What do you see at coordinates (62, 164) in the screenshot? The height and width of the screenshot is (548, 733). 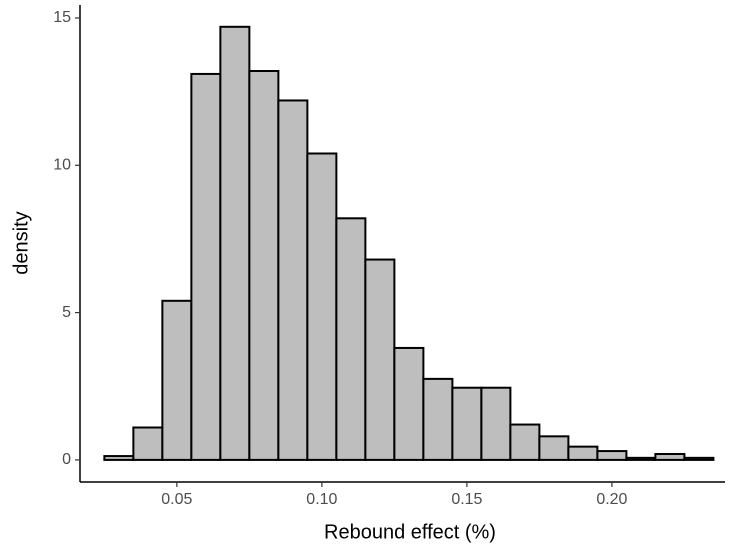 I see `y-tick-label: 10` at bounding box center [62, 164].